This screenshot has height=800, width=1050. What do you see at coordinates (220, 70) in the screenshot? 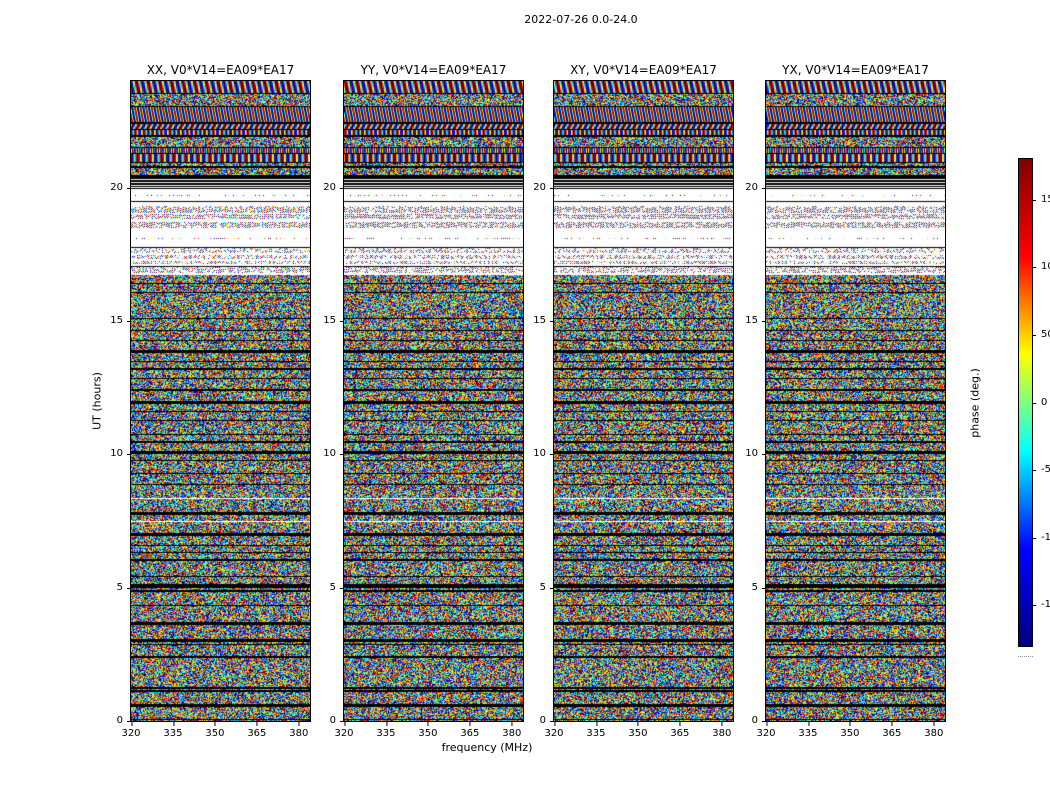
I see `panel-title-xx: XX, V0*V14=EA09*EA17` at bounding box center [220, 70].